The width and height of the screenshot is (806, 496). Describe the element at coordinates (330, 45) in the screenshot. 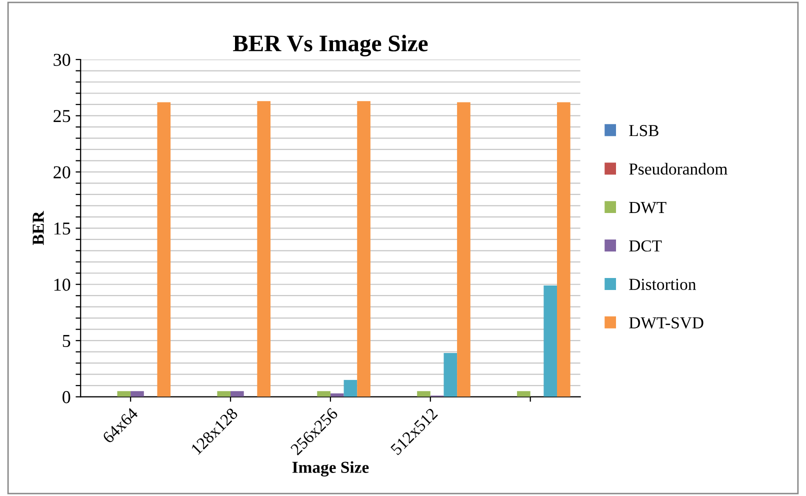

I see `chart-title: BER Vs Image Size` at that location.